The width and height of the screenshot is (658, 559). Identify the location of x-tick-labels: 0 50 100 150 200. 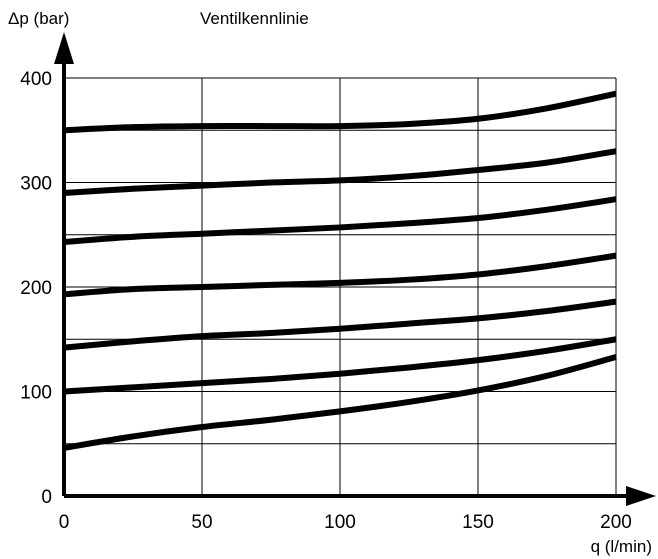
(345, 522).